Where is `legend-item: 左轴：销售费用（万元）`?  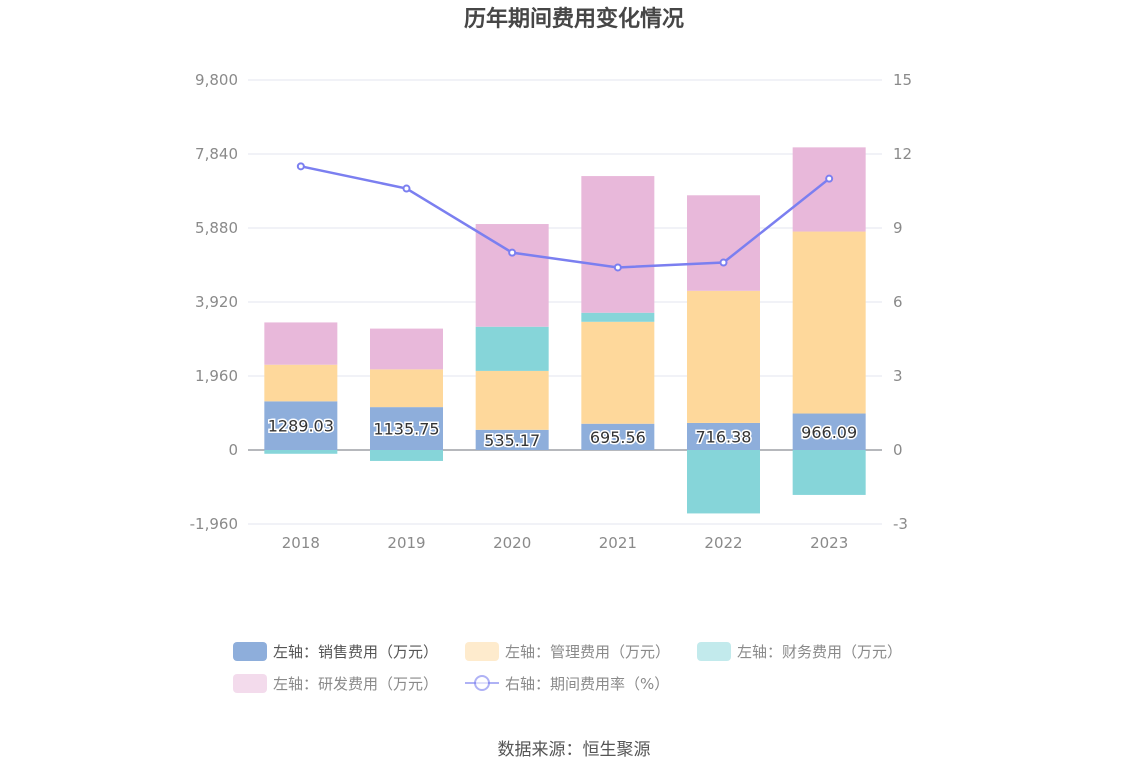
legend-item: 左轴：销售费用（万元） is located at coordinates (335, 651).